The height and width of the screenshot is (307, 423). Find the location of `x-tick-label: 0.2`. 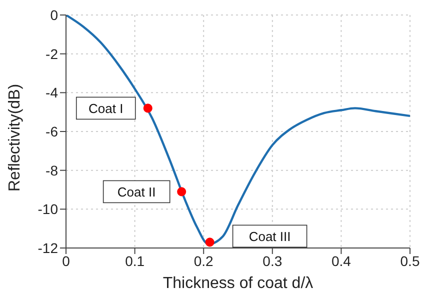

x-tick-label: 0.2 is located at coordinates (204, 260).